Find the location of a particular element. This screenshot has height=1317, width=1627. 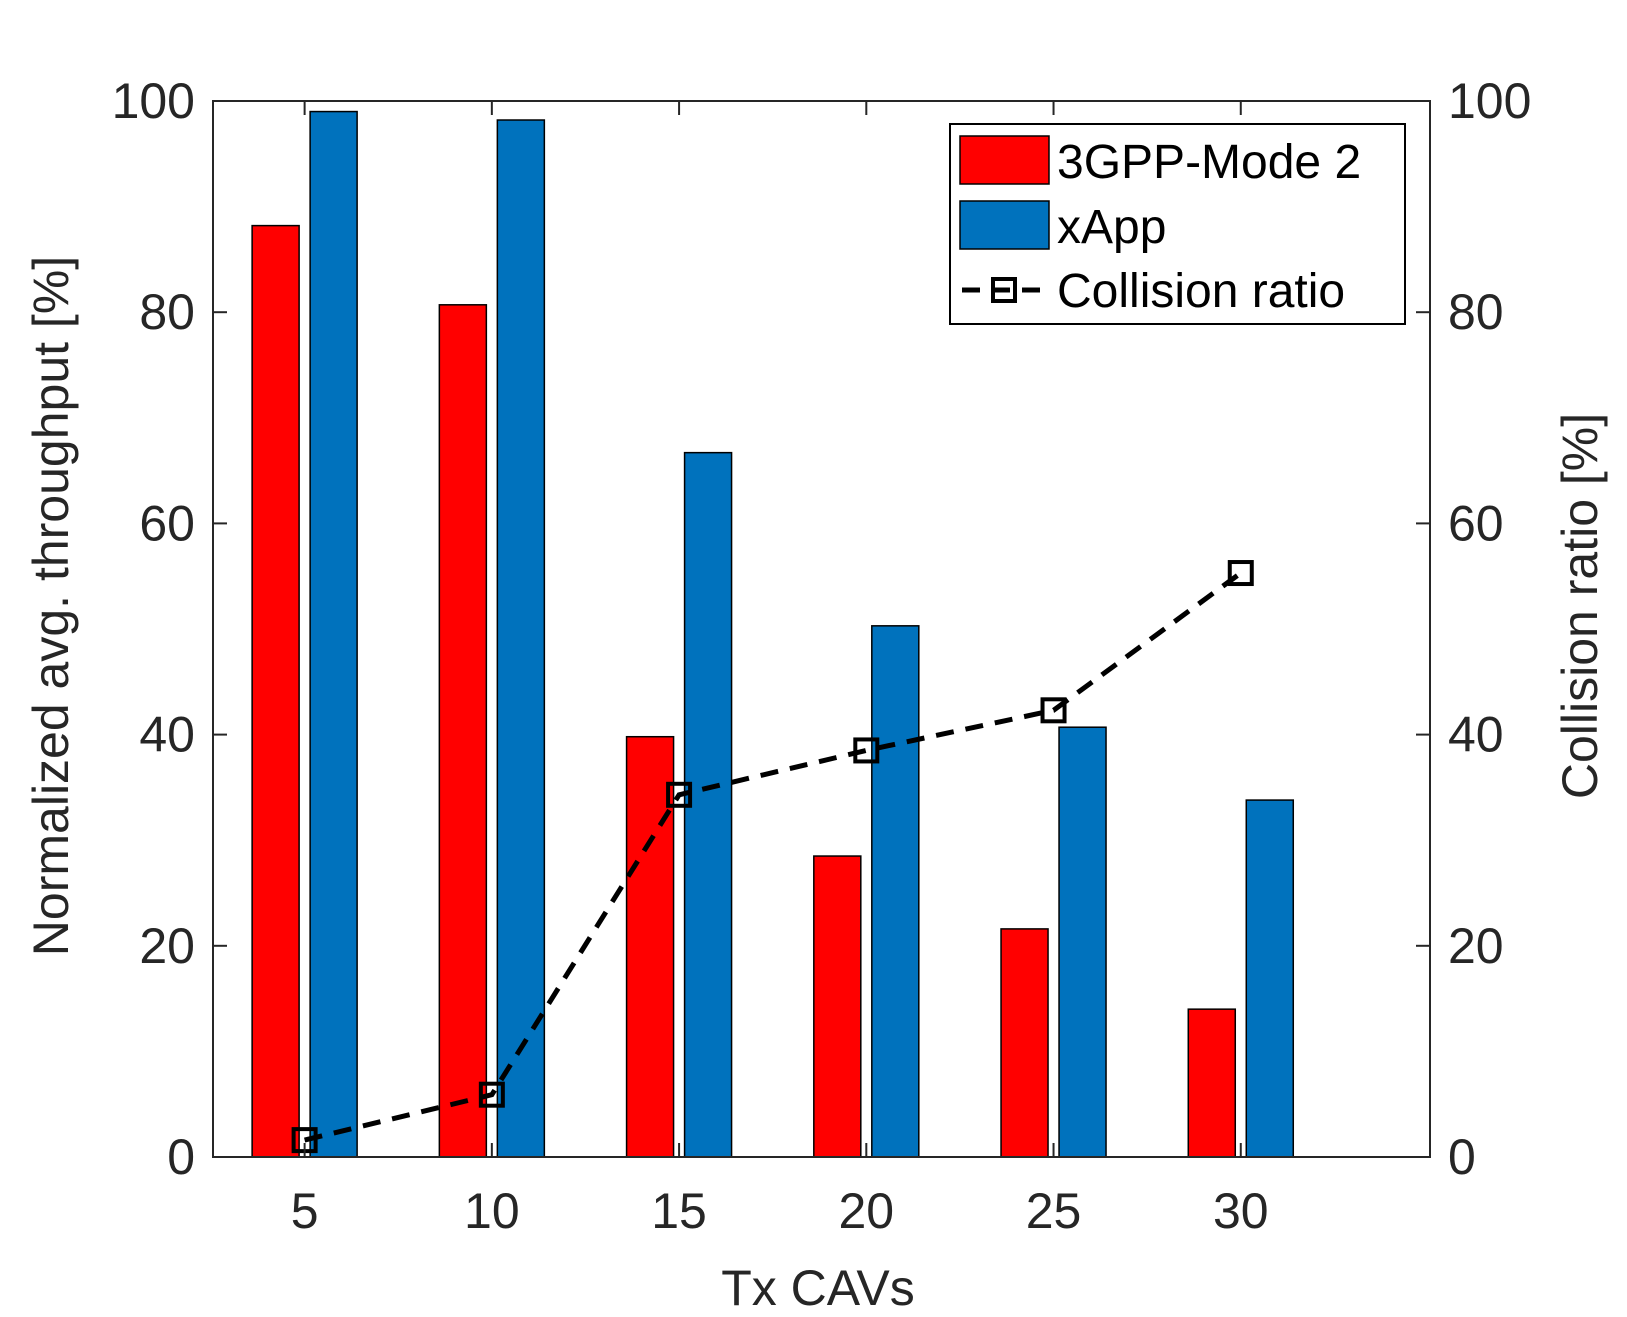

legend-marker-collision is located at coordinates (1004, 290).